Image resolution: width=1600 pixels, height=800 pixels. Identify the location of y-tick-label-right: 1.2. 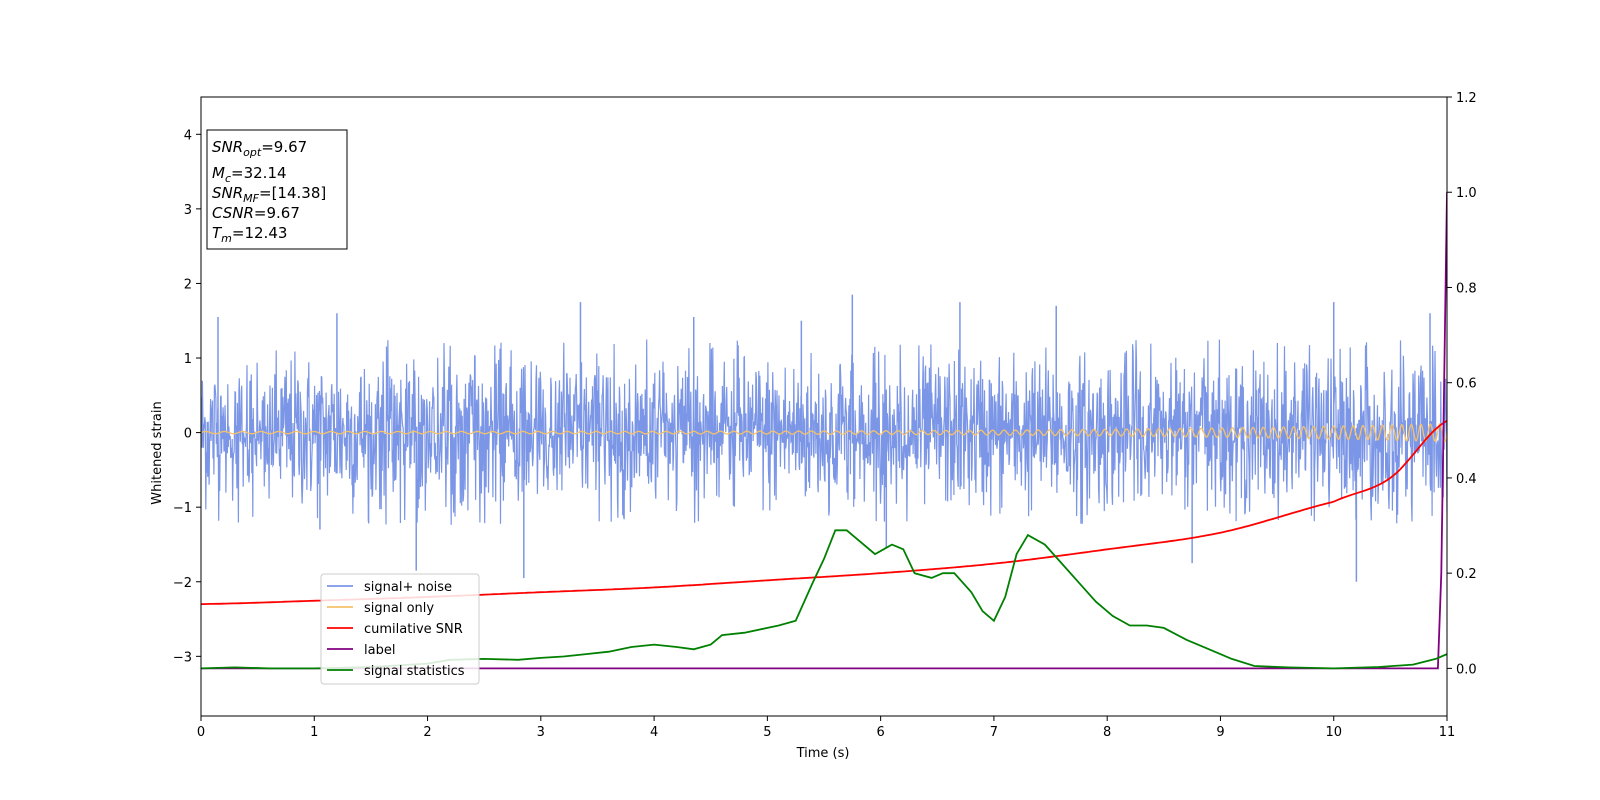
(1466, 98).